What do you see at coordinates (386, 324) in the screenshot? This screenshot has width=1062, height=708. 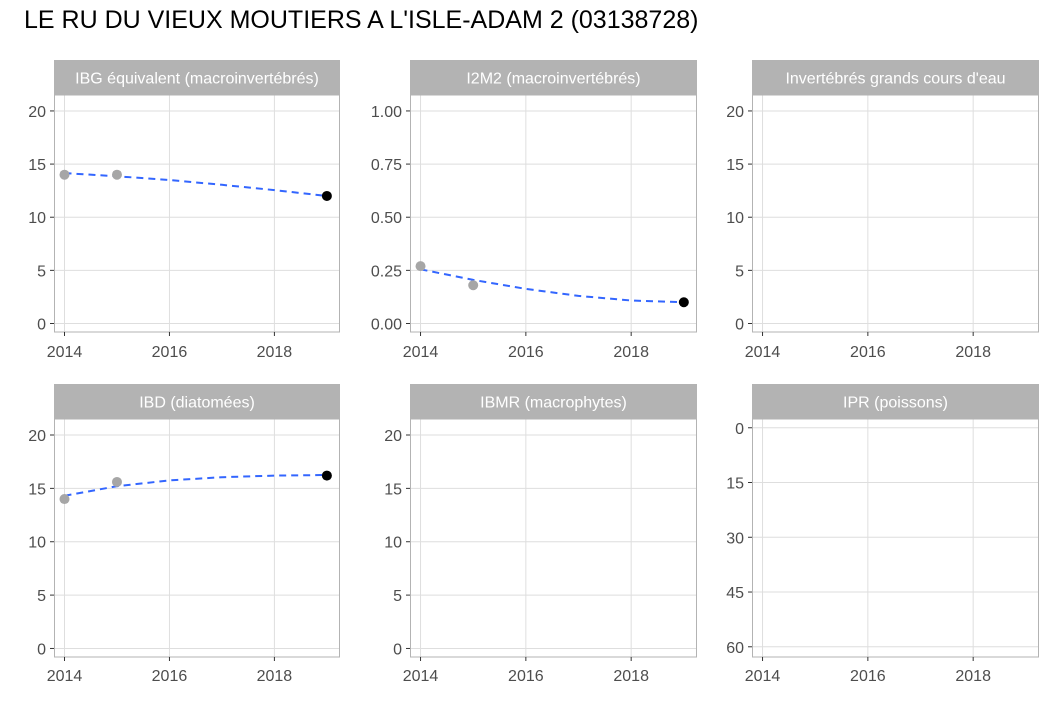 I see `y-tick-label: 0.00` at bounding box center [386, 324].